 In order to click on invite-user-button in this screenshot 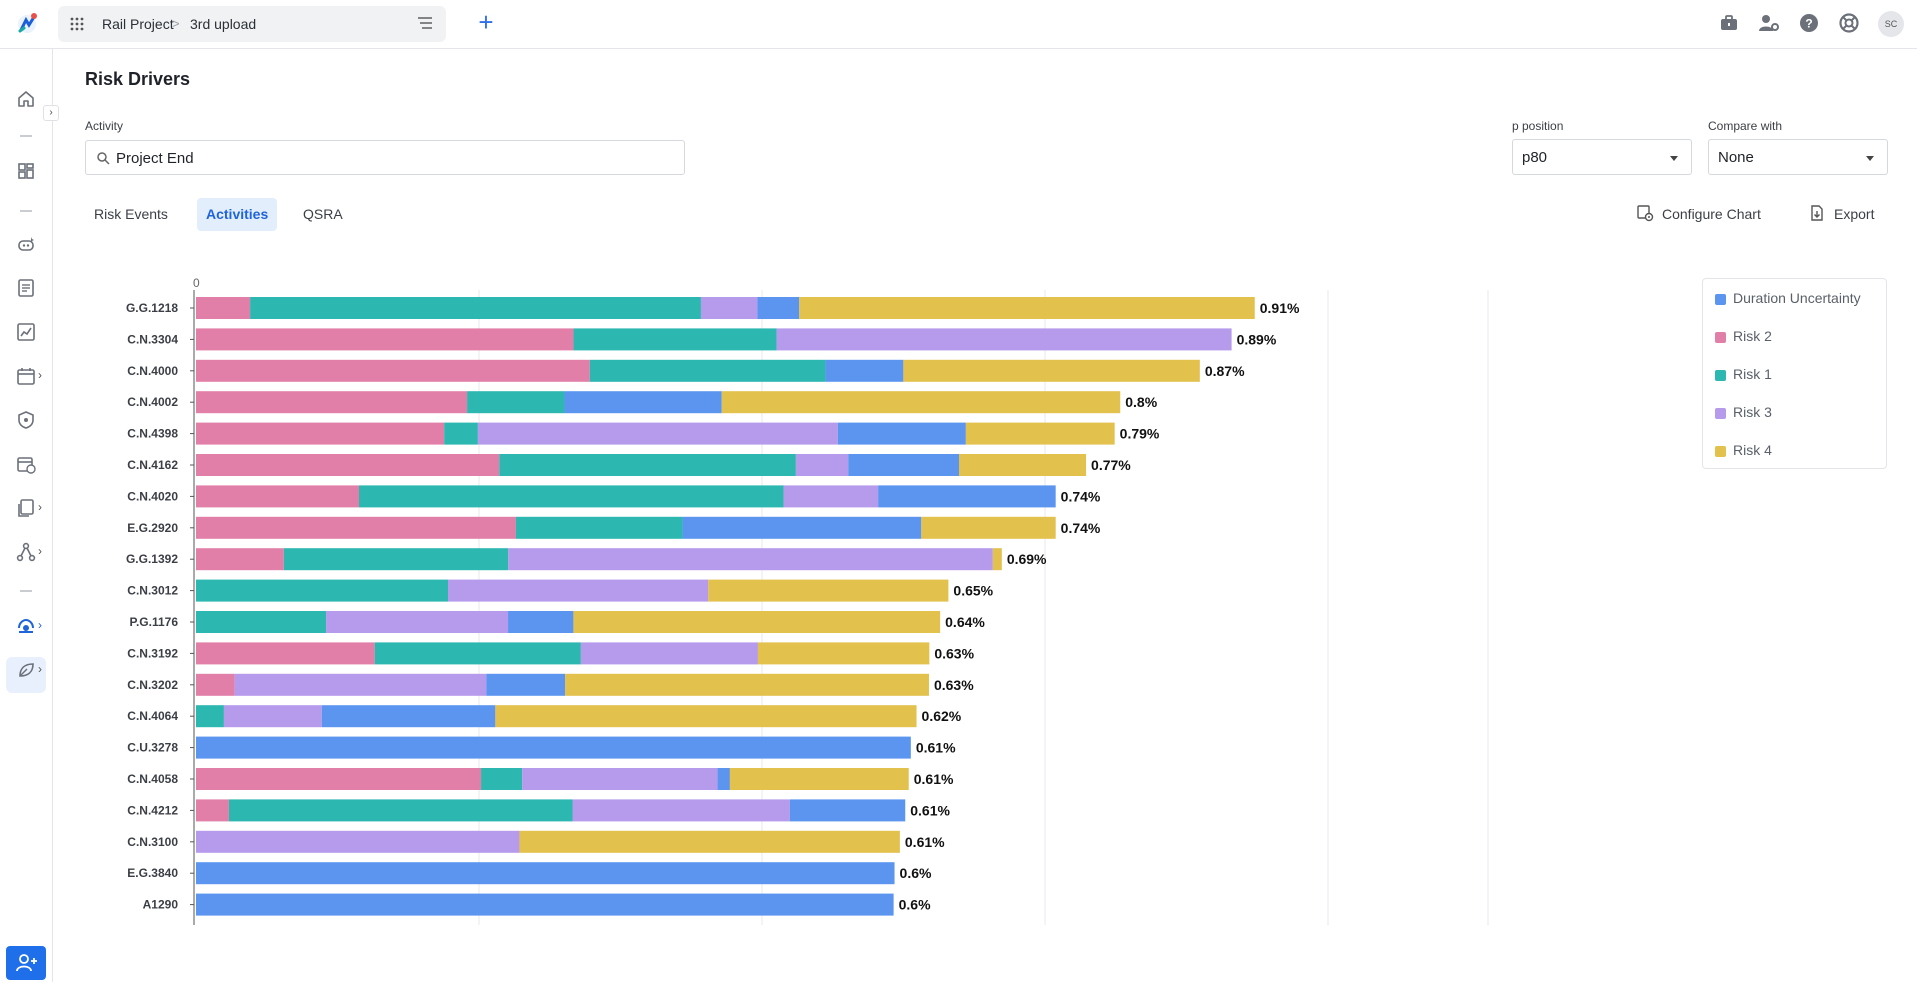, I will do `click(26, 963)`.